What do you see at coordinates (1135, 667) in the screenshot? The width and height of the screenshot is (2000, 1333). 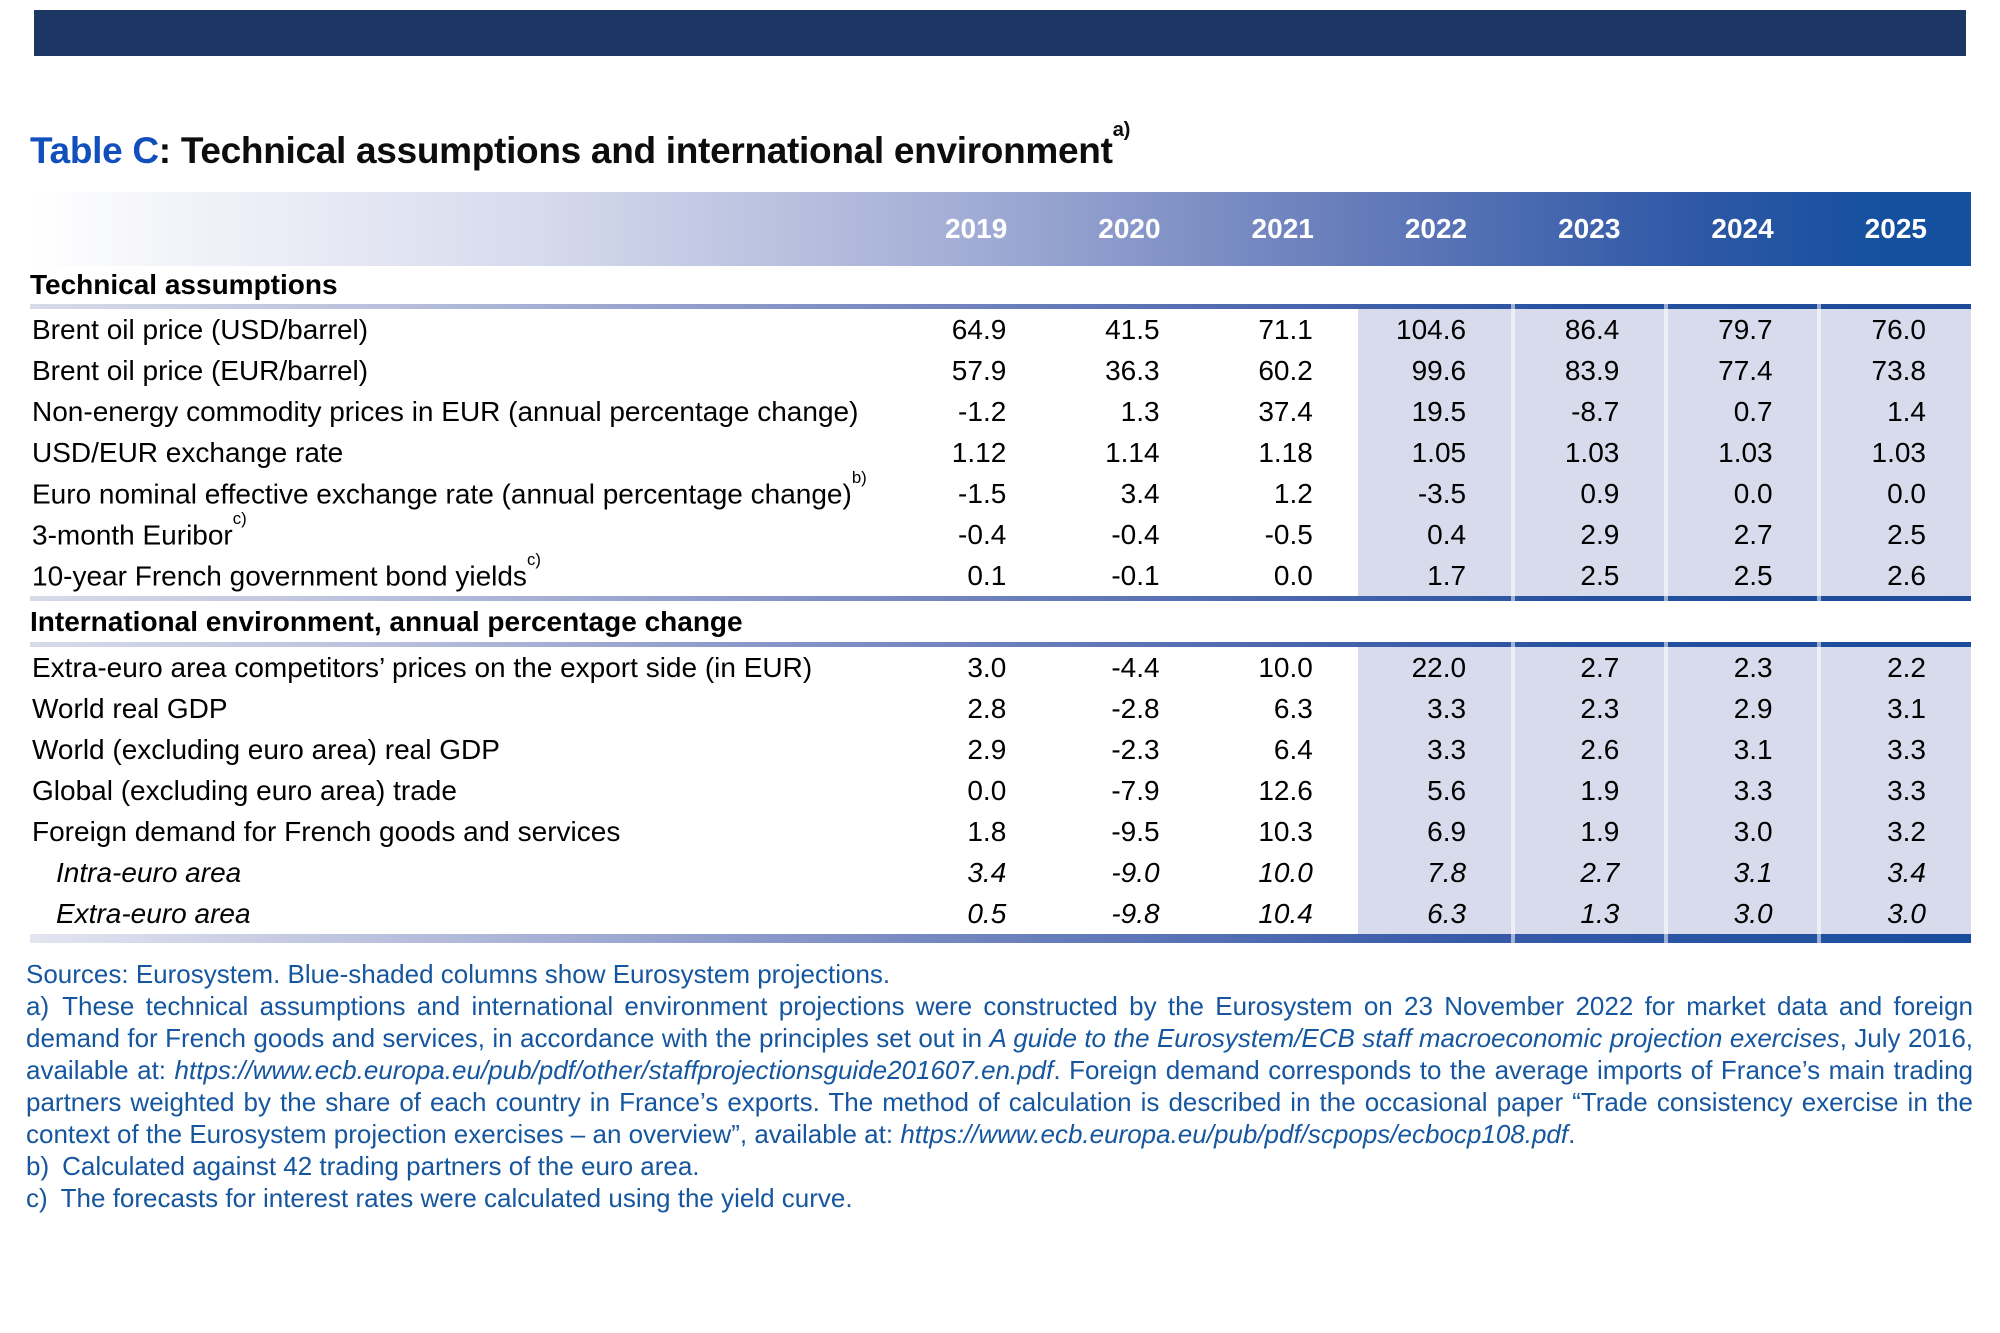 I see `value-cell: -4.4` at bounding box center [1135, 667].